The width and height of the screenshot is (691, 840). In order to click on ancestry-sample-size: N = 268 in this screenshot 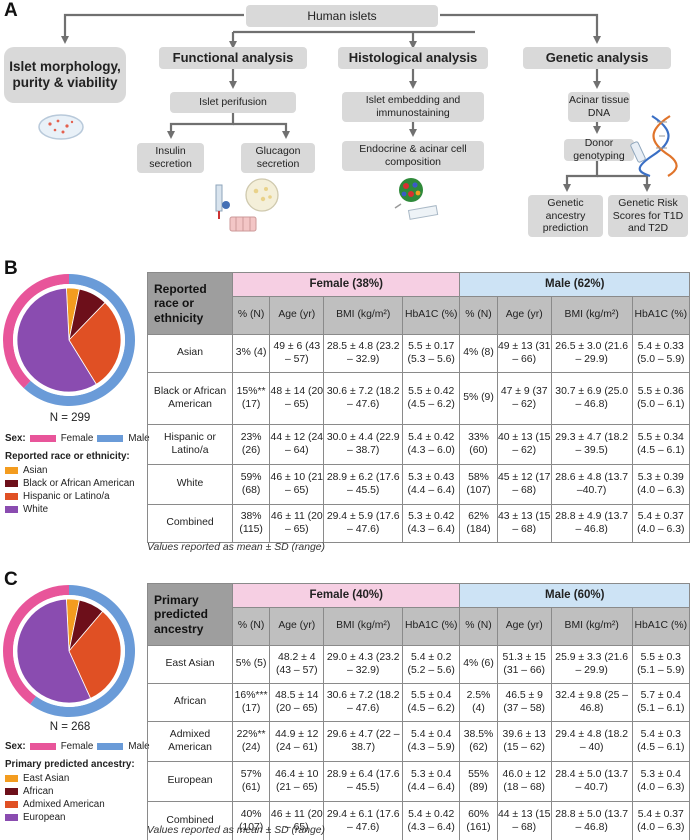, I will do `click(70, 727)`.